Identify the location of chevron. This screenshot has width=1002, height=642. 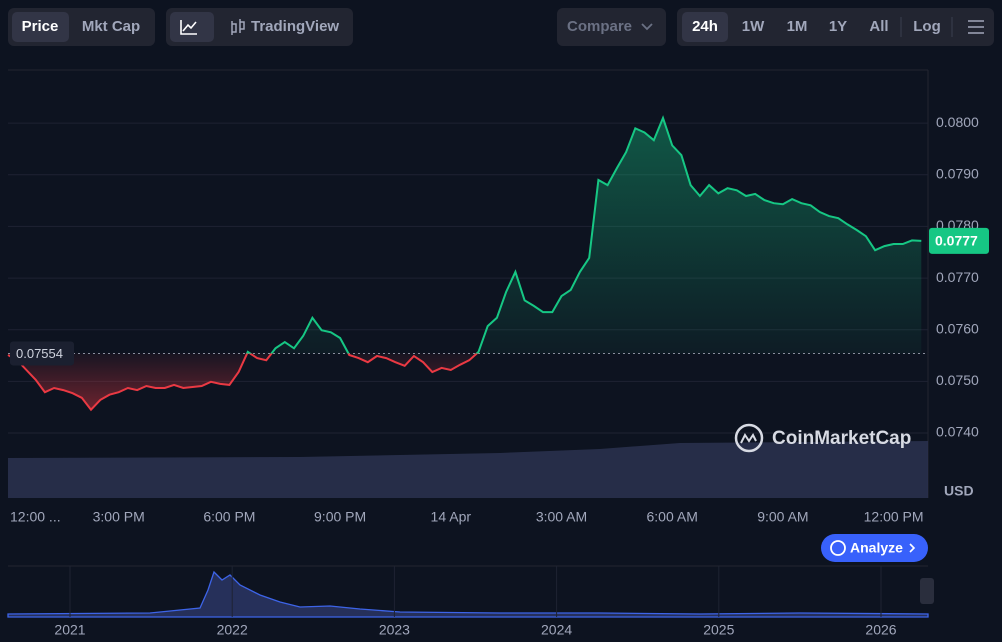
(647, 27).